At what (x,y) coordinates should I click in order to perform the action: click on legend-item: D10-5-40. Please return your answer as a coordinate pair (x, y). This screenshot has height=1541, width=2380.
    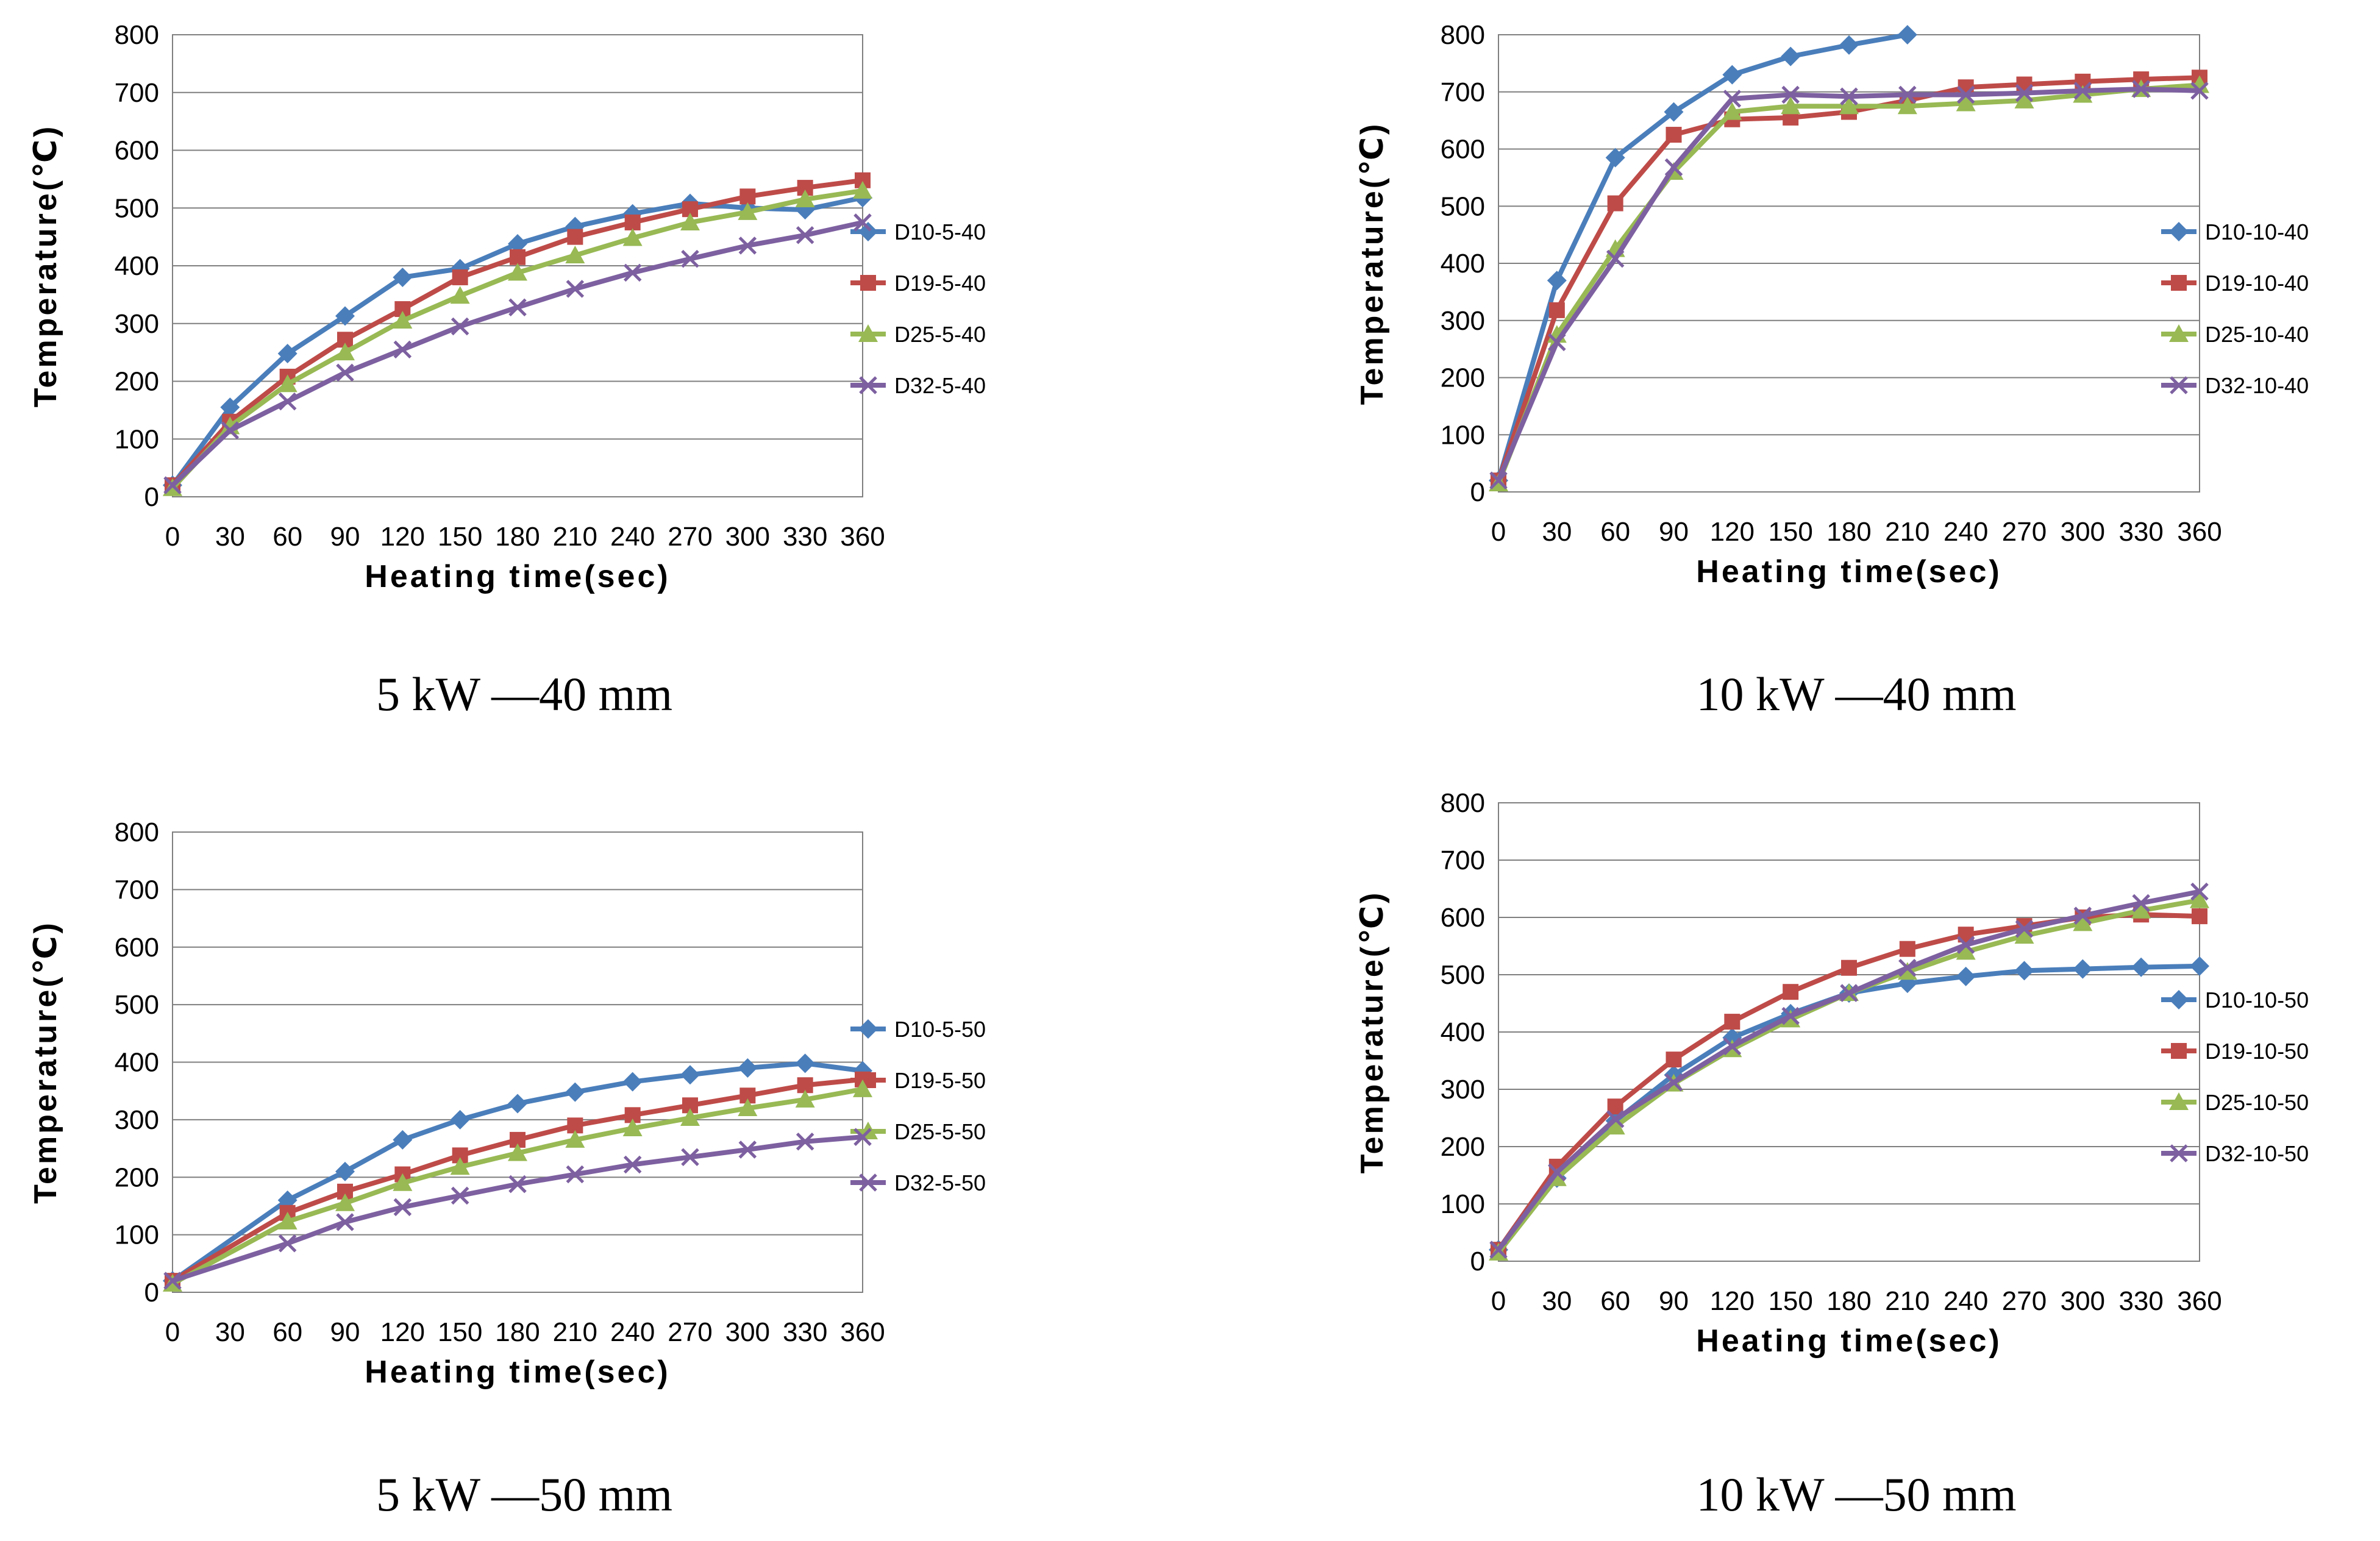
    Looking at the image, I should click on (918, 231).